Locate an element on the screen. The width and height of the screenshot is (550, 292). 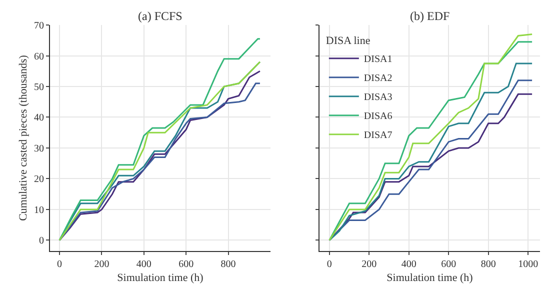
chart-title: (b) EDF is located at coordinates (430, 16).